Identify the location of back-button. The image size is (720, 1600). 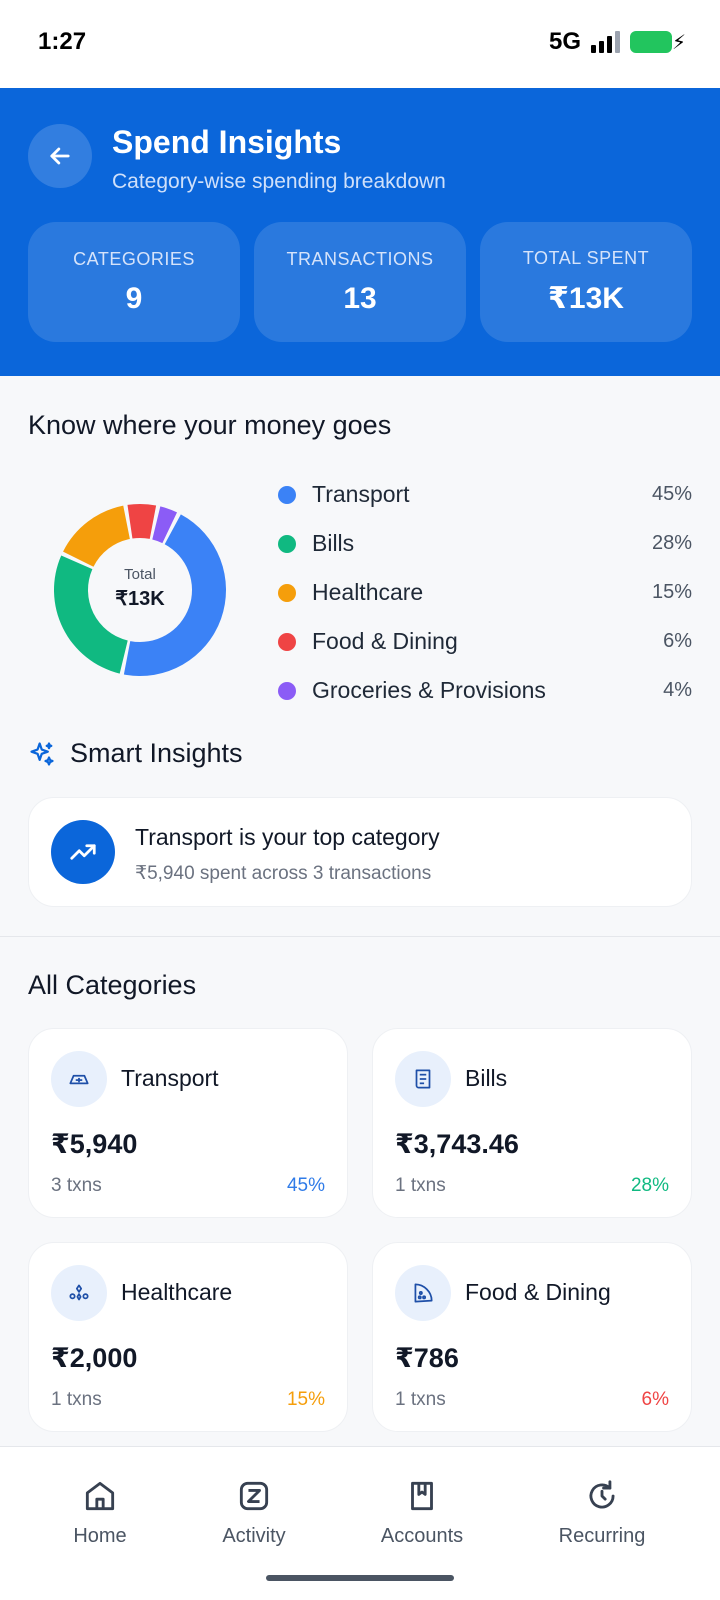
(60, 156).